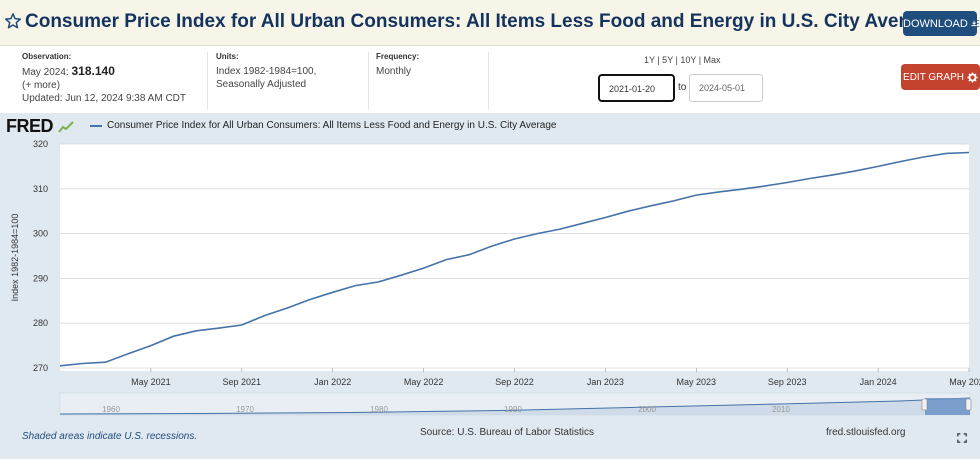  I want to click on download-button: DOWNLOAD, so click(940, 23).